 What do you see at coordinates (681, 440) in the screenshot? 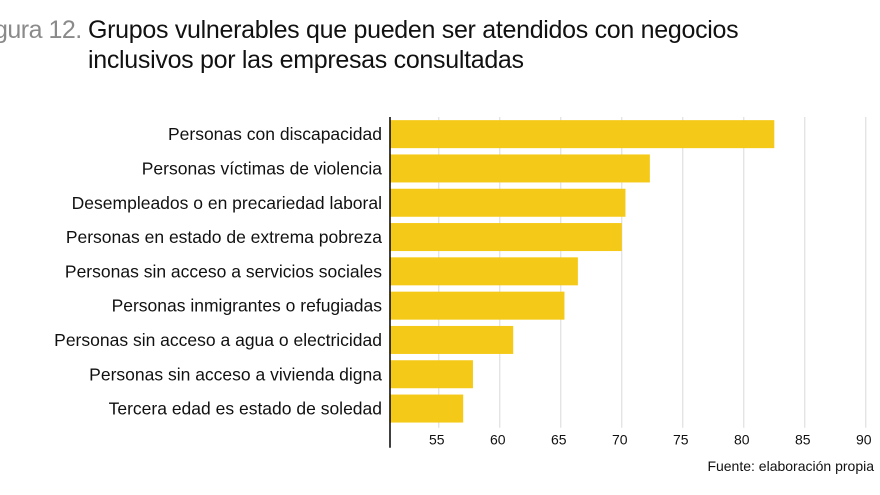
I see `x-tick-label: 75` at bounding box center [681, 440].